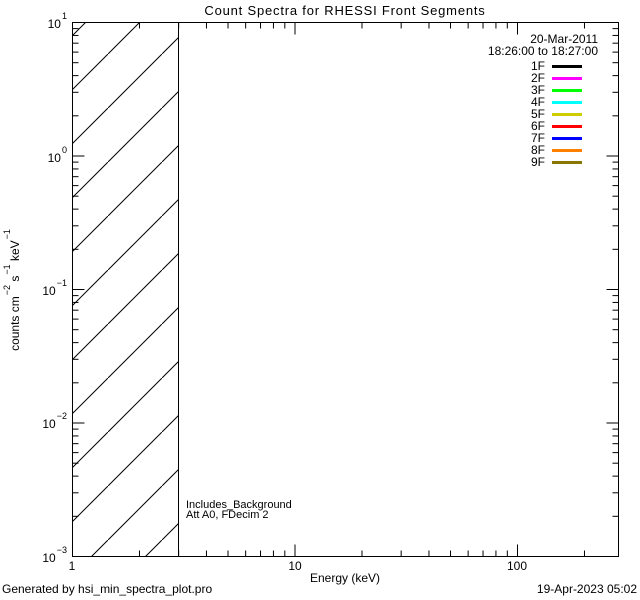  What do you see at coordinates (537, 126) in the screenshot?
I see `legend-item-label: 6F` at bounding box center [537, 126].